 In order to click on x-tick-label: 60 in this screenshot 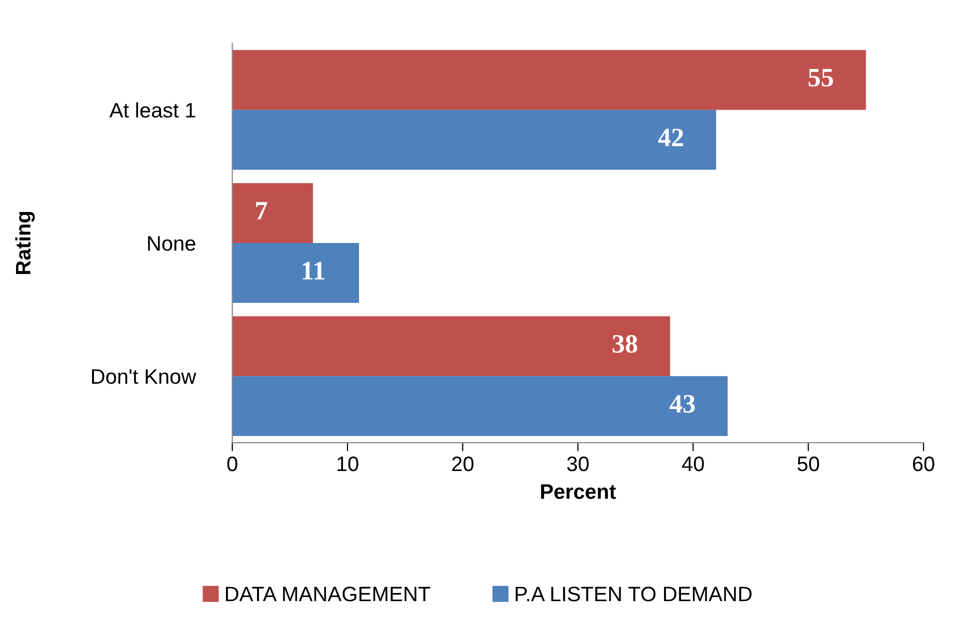, I will do `click(923, 464)`.